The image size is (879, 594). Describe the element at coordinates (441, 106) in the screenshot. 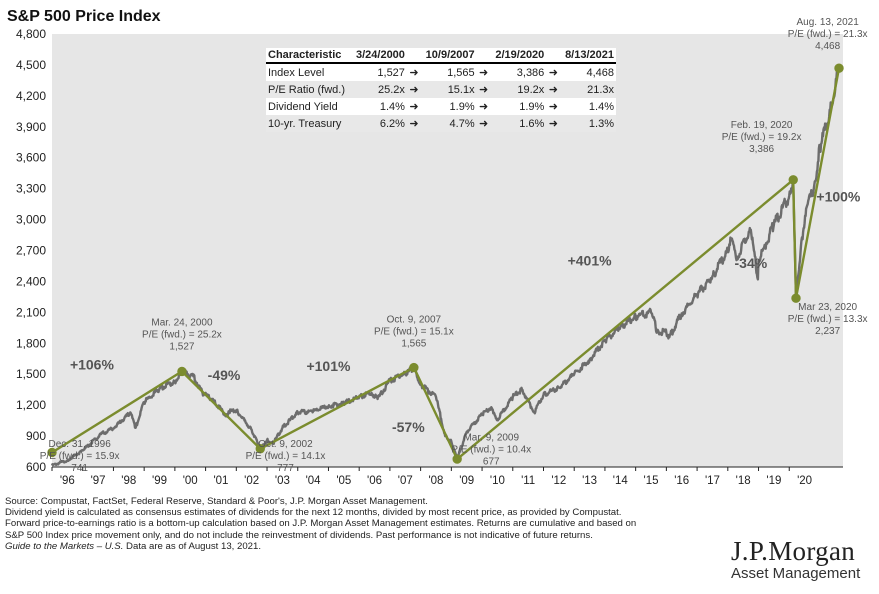

I see `table-row: Dividend Yield 1.4% ➜ 1.9% ➜ 1.9% ➜ 1.4%` at that location.